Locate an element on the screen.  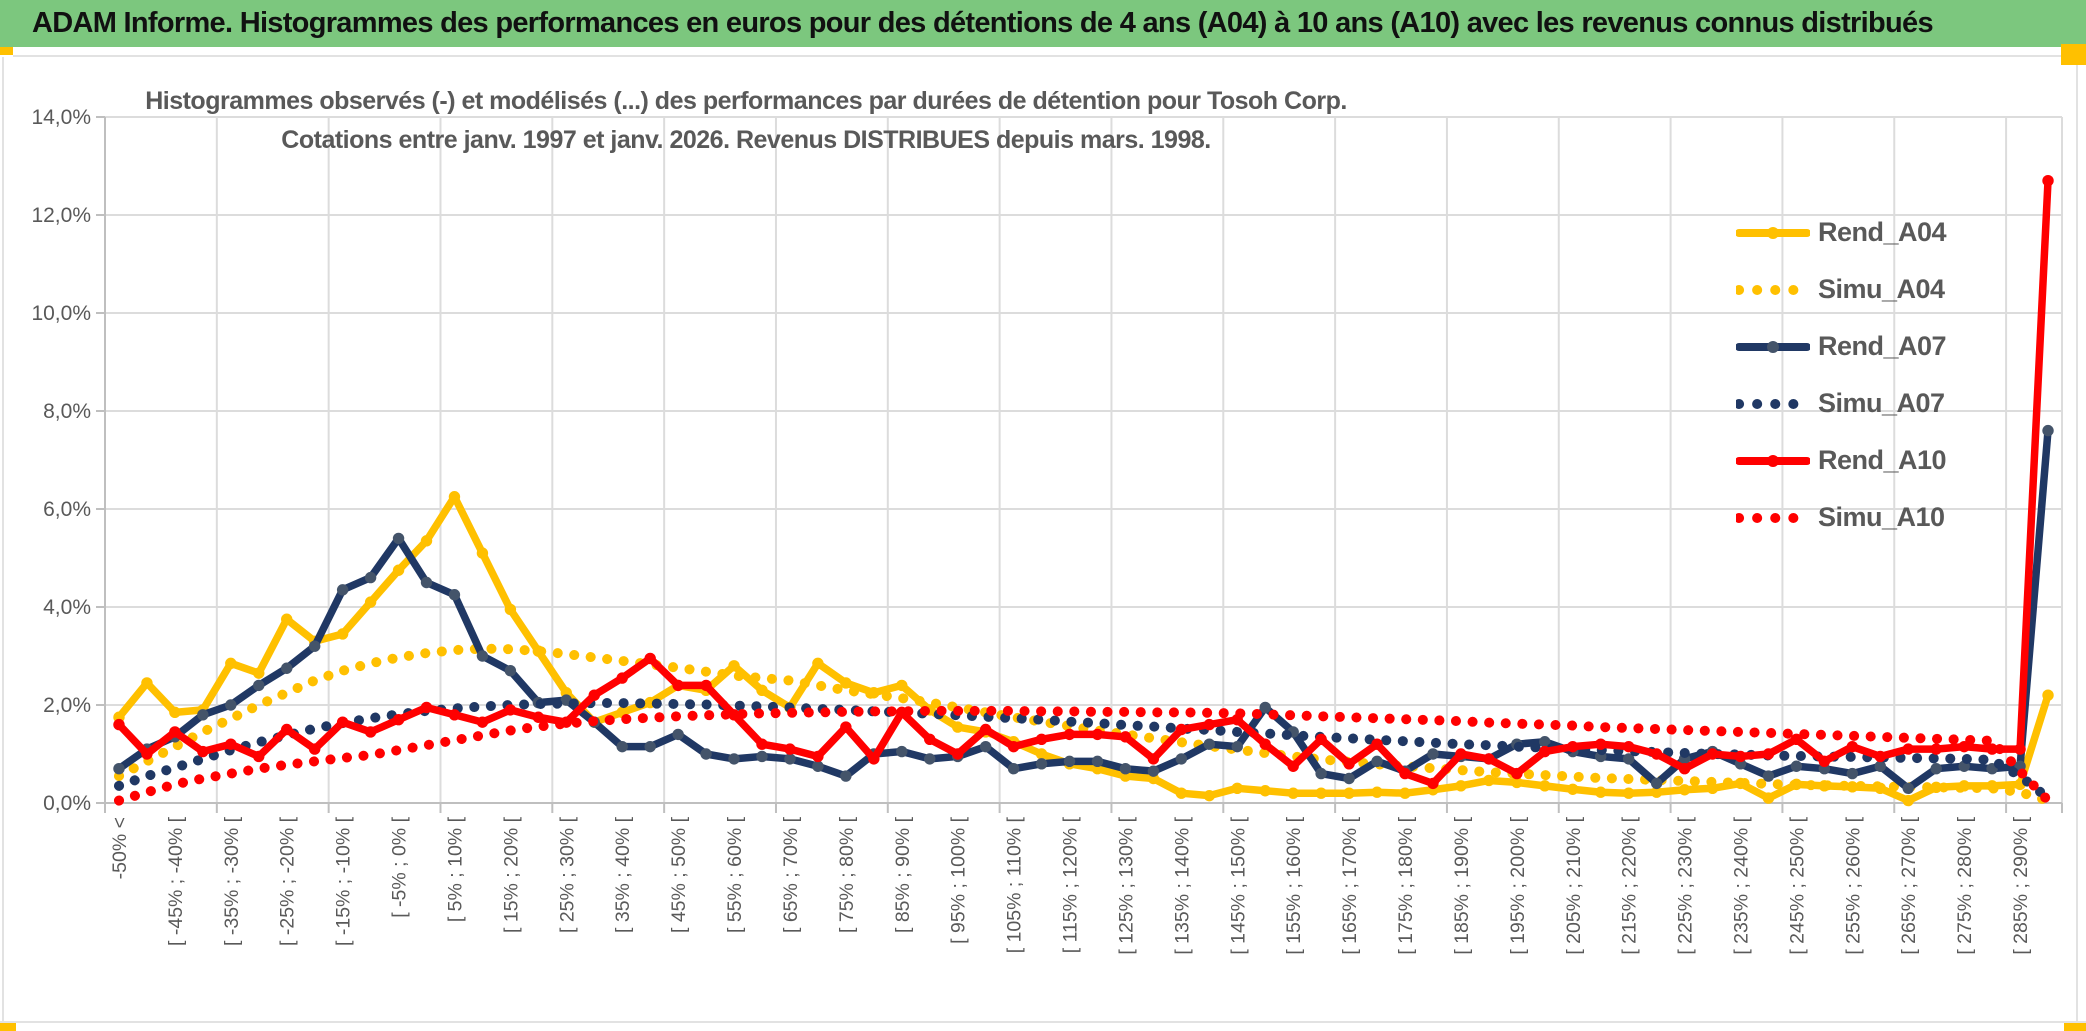
y-axis-tick-label: 6,0% is located at coordinates (67, 509).